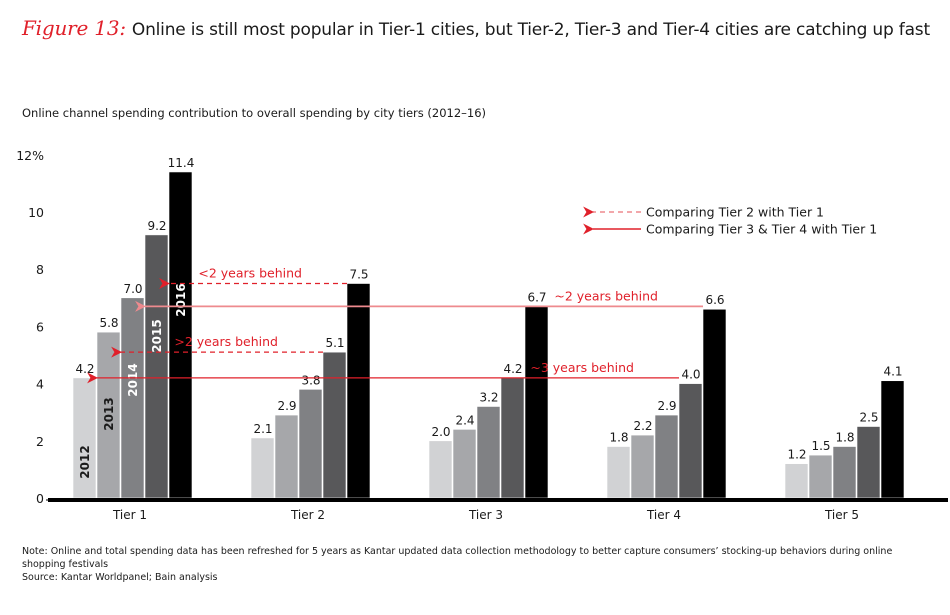 This screenshot has width=950, height=615. What do you see at coordinates (358, 275) in the screenshot?
I see `value-label: 7.5` at bounding box center [358, 275].